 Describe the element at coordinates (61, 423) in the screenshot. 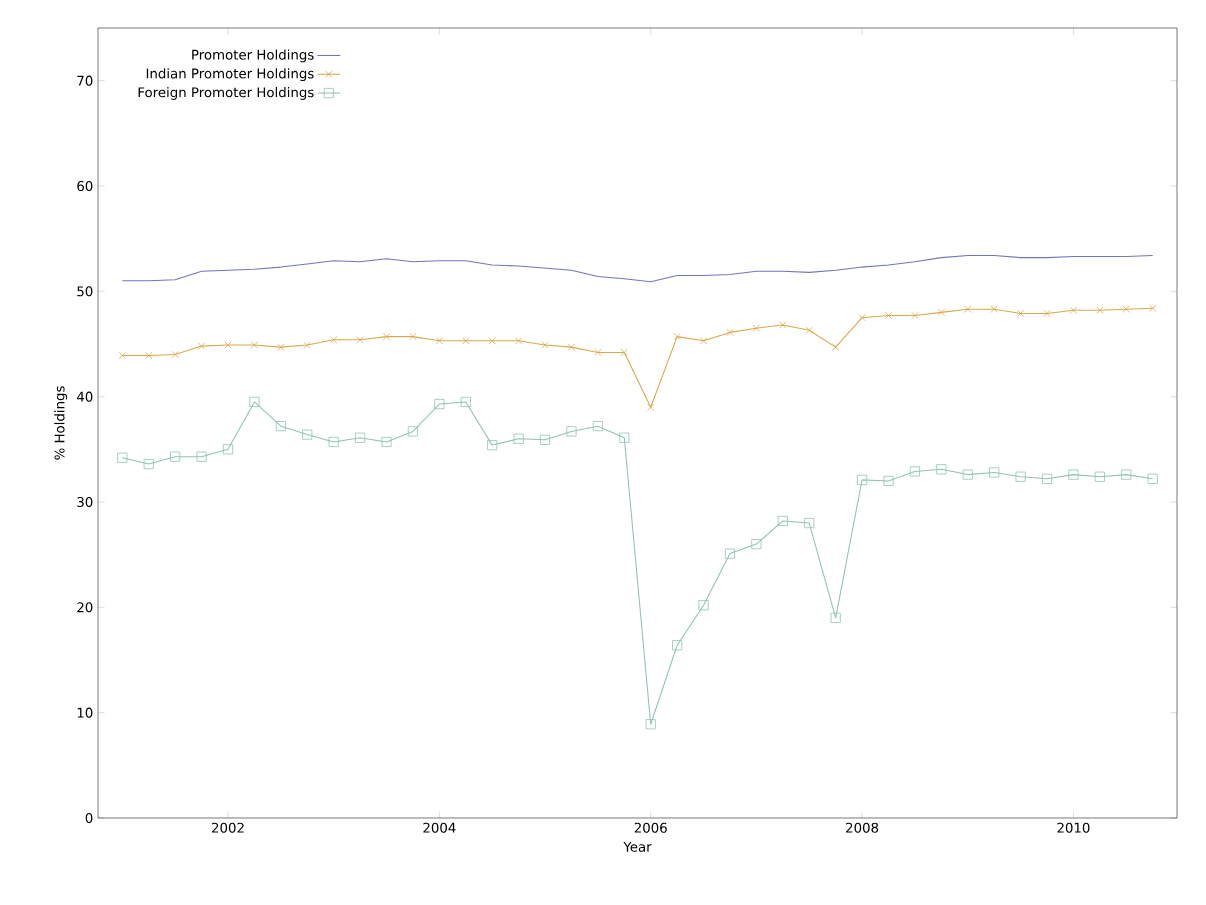

I see `y-axis-title: % Holdings` at that location.